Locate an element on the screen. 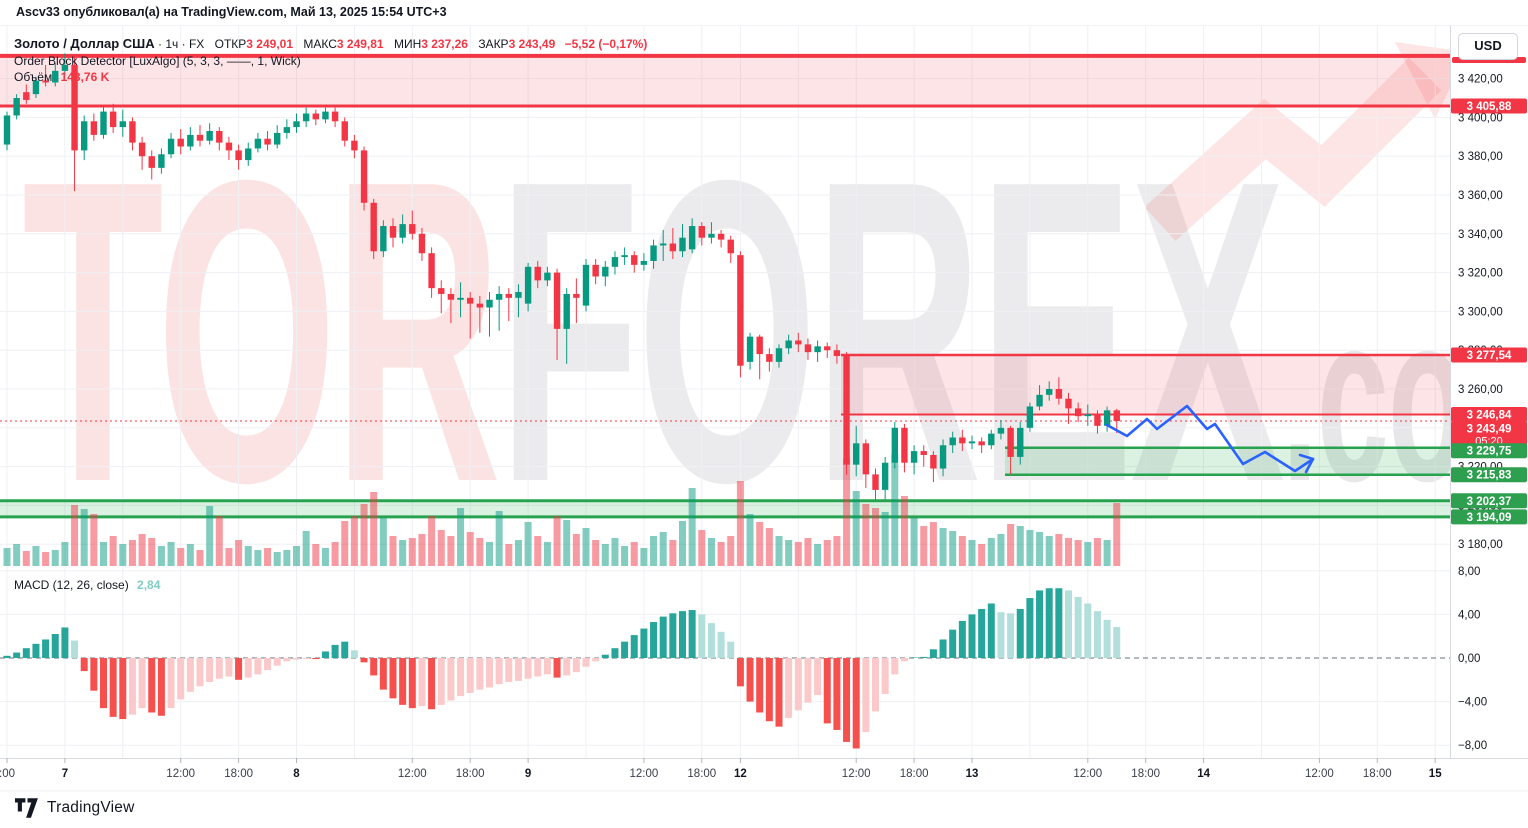 The image size is (1528, 828). svg-text: 0,00 is located at coordinates (1469, 659).